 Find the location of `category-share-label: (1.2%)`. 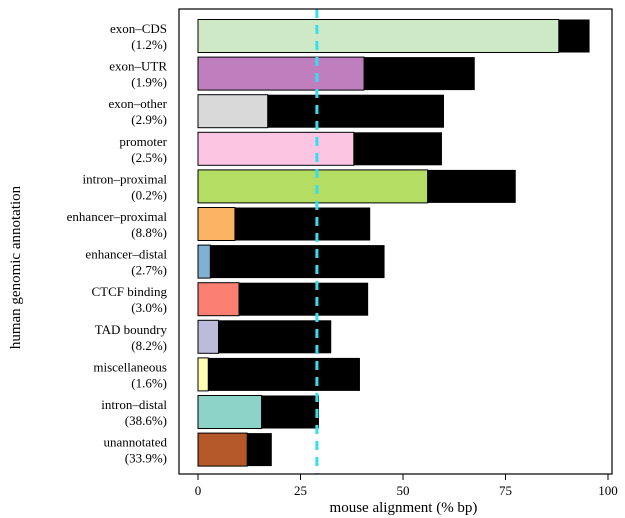

category-share-label: (1.2%) is located at coordinates (149, 44).